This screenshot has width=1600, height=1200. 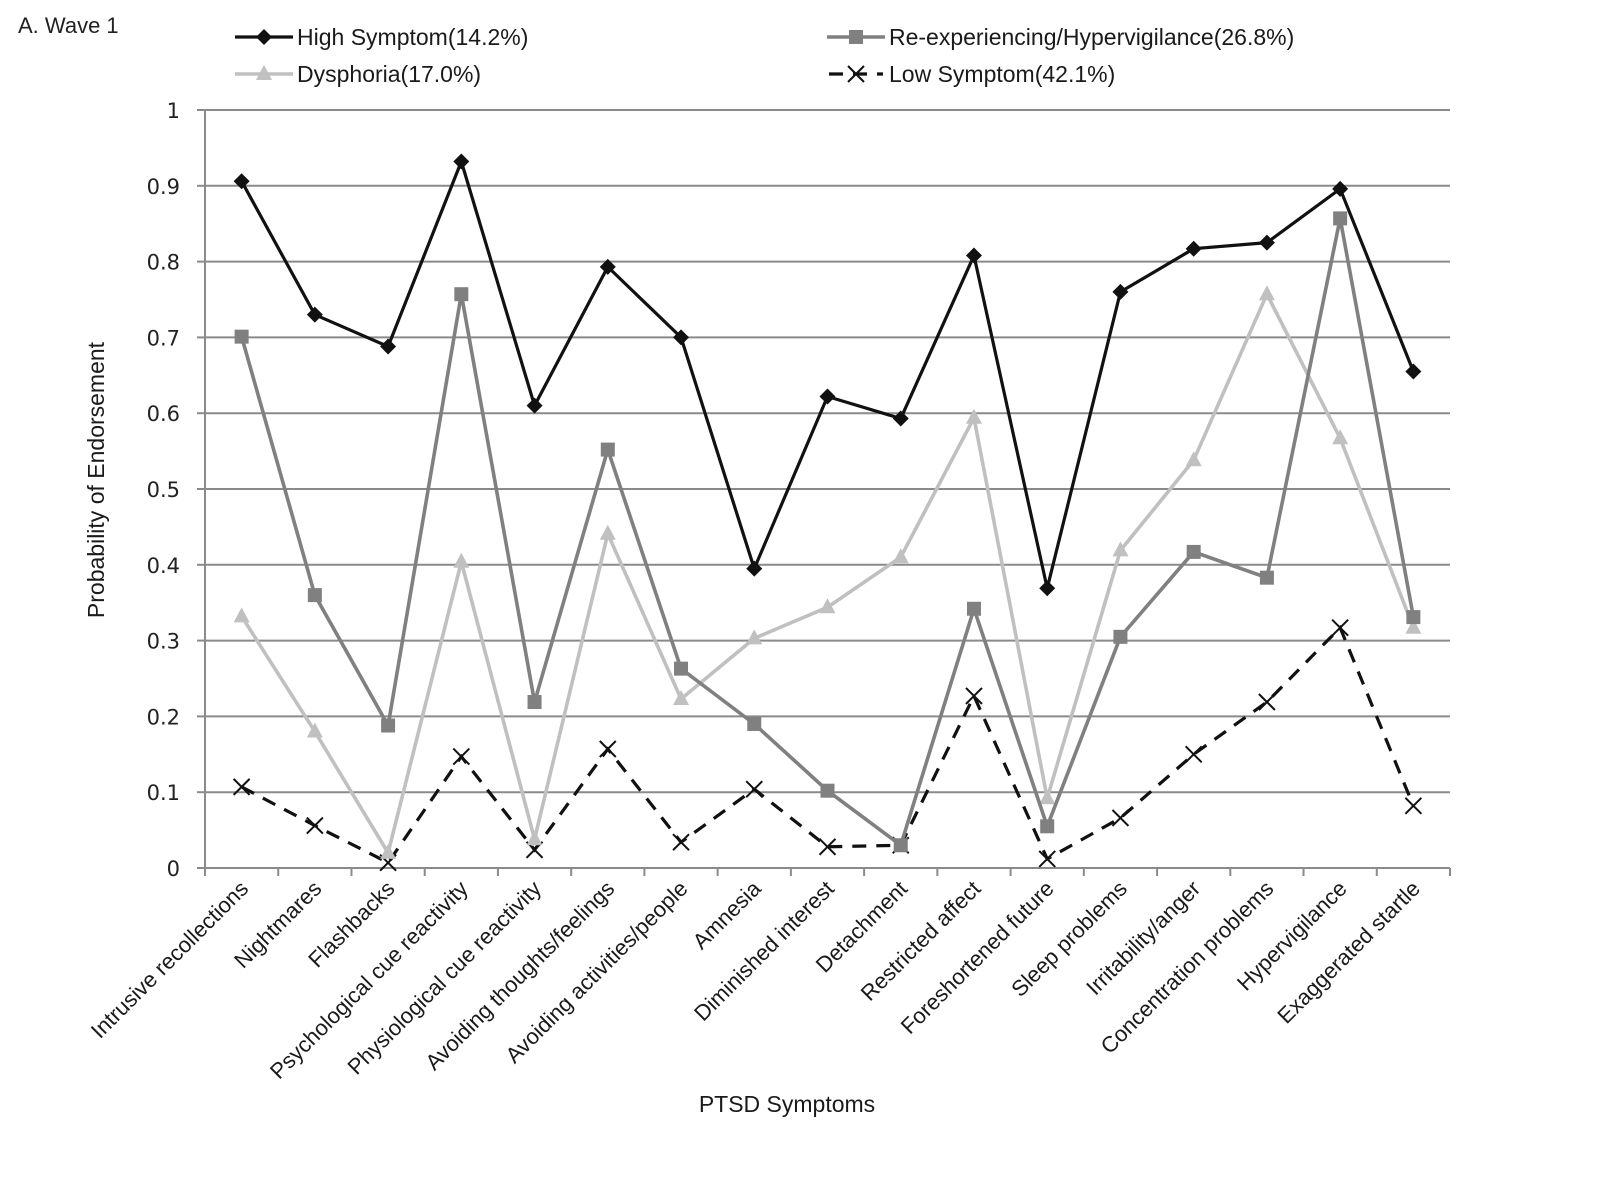 What do you see at coordinates (163, 642) in the screenshot?
I see `y-tick-label: 0.3` at bounding box center [163, 642].